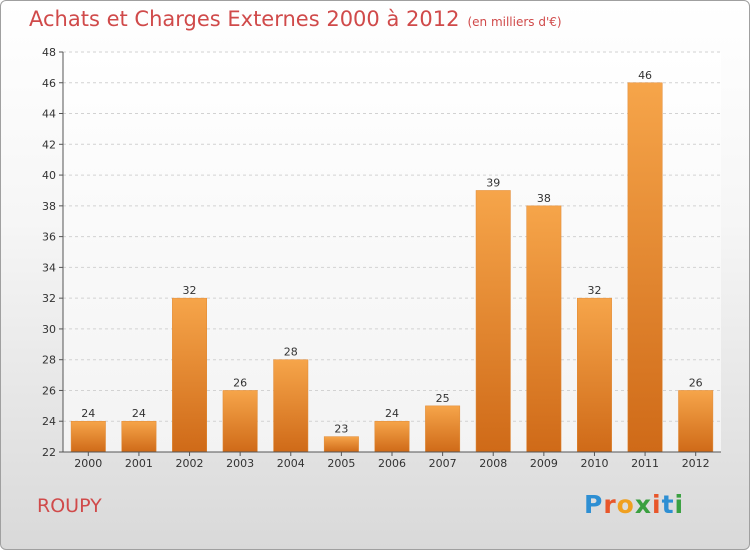 The height and width of the screenshot is (550, 750). What do you see at coordinates (49, 175) in the screenshot?
I see `y-tick-label: 40` at bounding box center [49, 175].